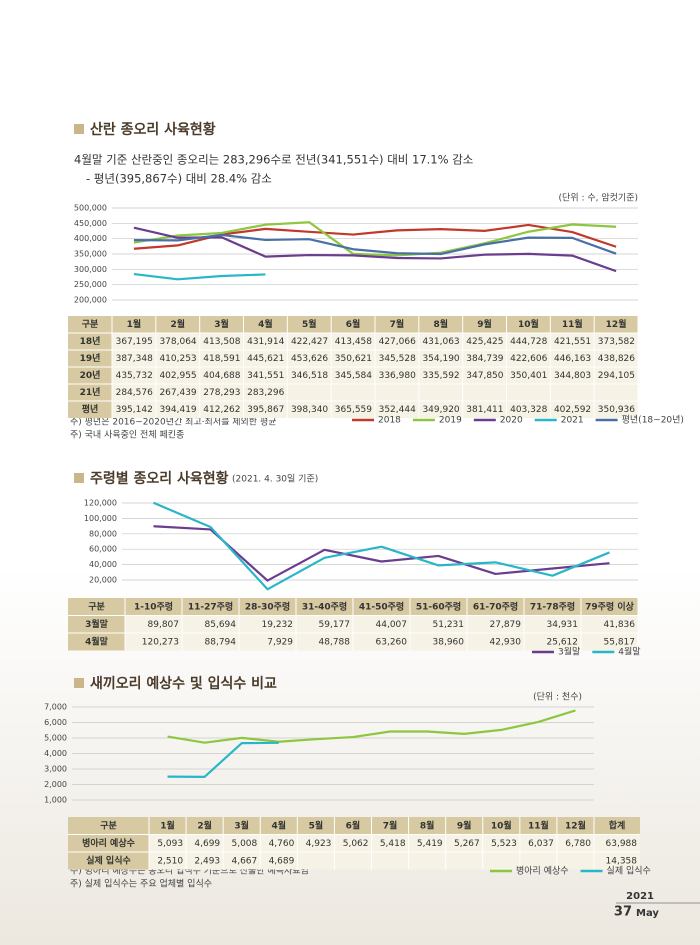  I want to click on table-cell: 444,728, so click(528, 342).